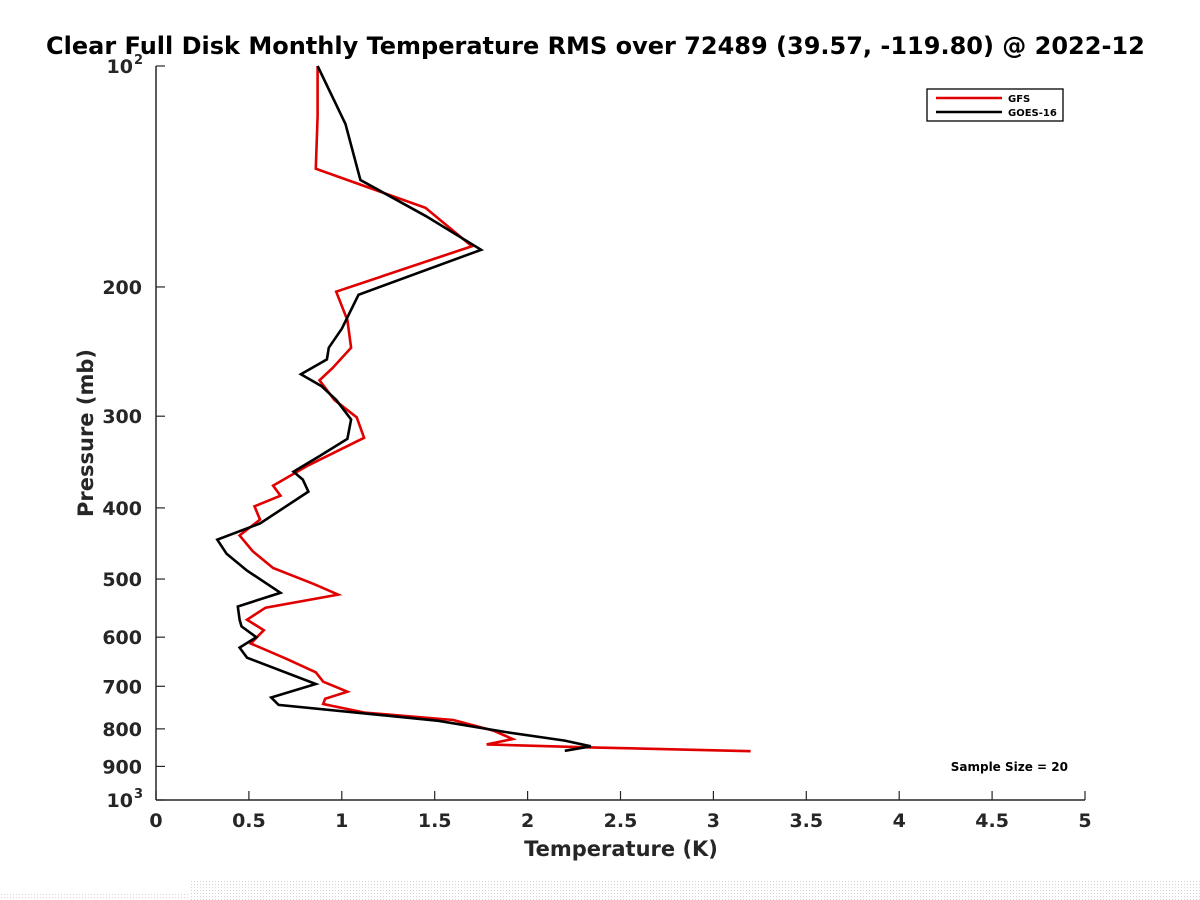 This screenshot has height=900, width=1200. What do you see at coordinates (695, 890) in the screenshot?
I see `bottom-dotted-band` at bounding box center [695, 890].